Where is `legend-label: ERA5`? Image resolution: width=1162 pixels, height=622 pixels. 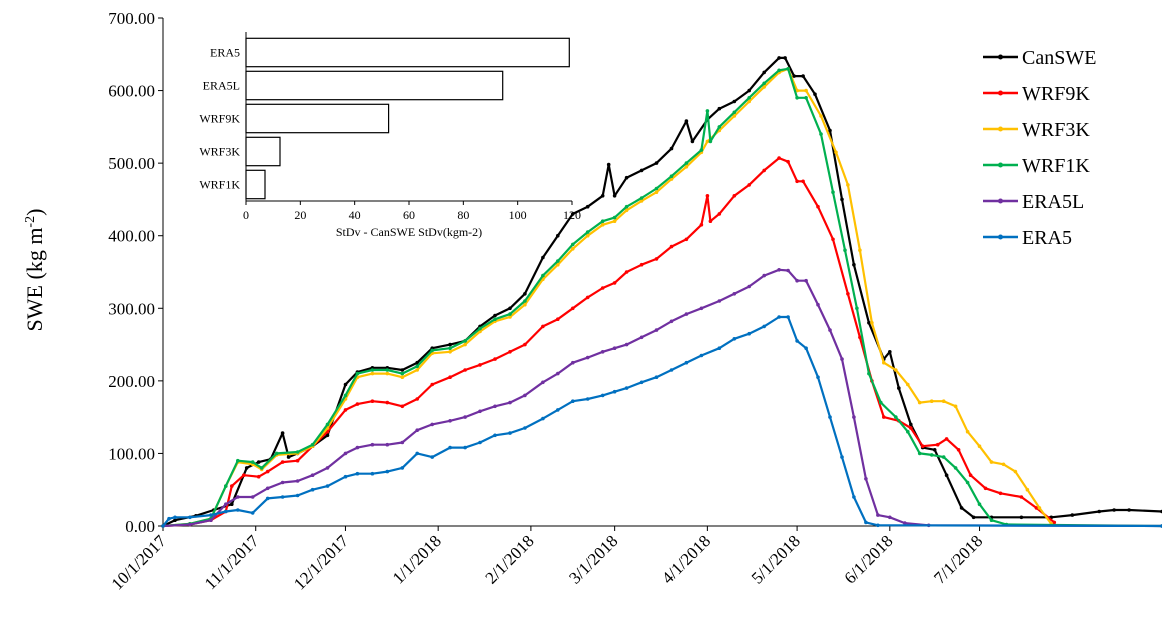 legend-label: ERA5 is located at coordinates (1047, 238).